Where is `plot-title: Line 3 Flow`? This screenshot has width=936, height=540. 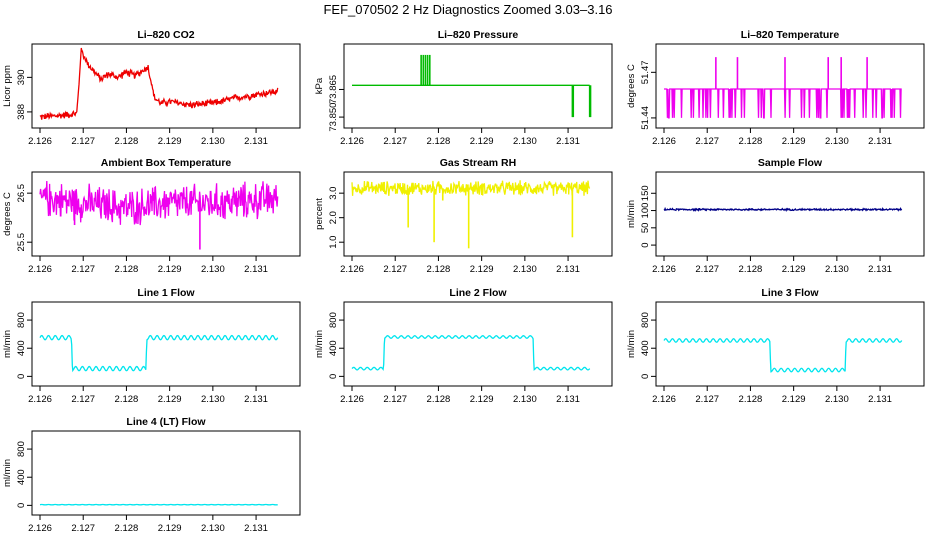
plot-title: Line 3 Flow is located at coordinates (790, 293).